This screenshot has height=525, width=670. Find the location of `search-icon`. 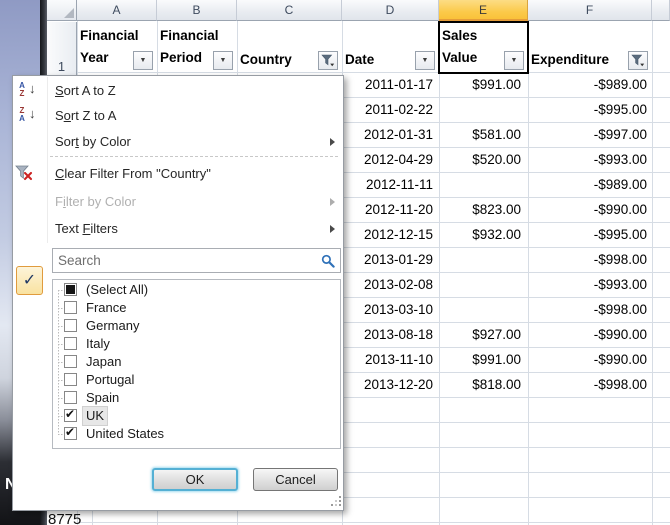

search-icon is located at coordinates (328, 261).